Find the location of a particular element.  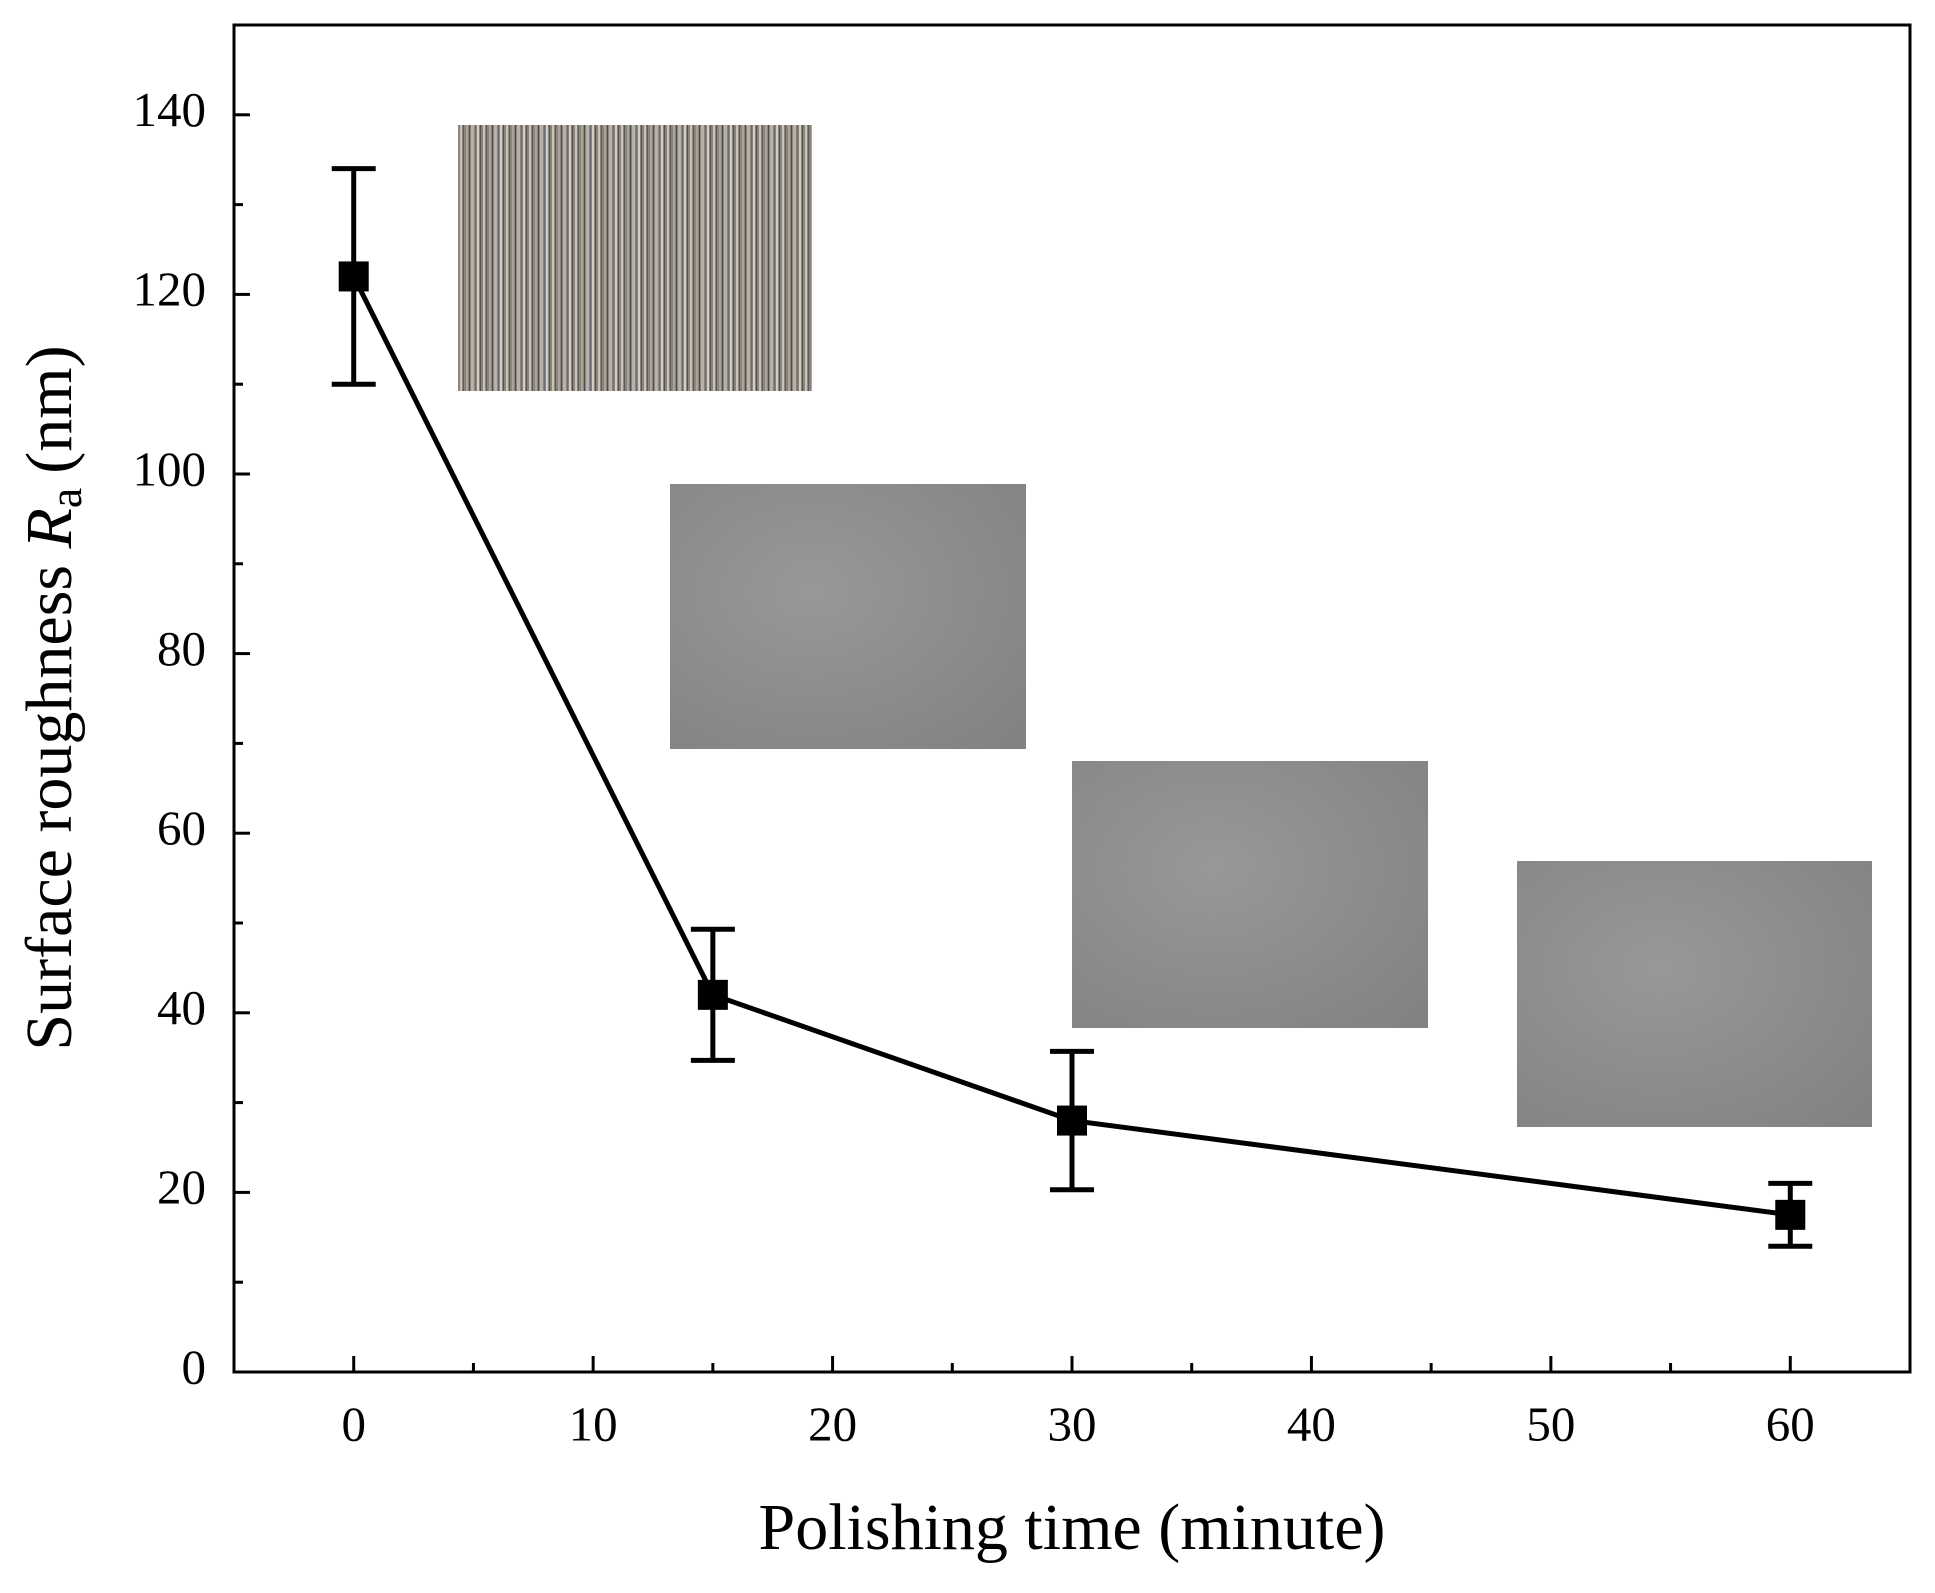

y-tick-label: 140 is located at coordinates (170, 109).